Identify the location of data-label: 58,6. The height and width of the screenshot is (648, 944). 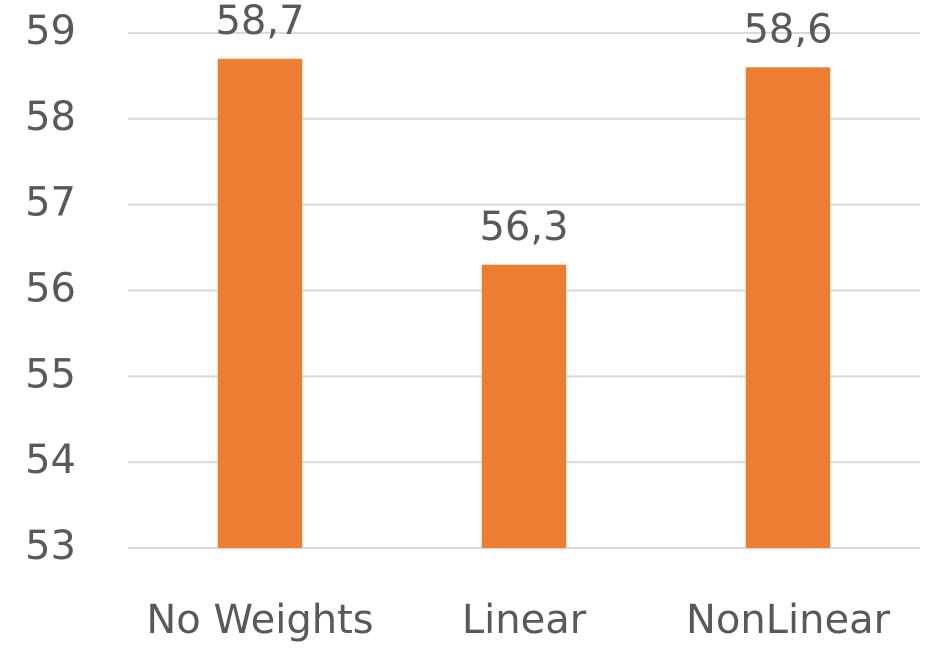
(787, 29).